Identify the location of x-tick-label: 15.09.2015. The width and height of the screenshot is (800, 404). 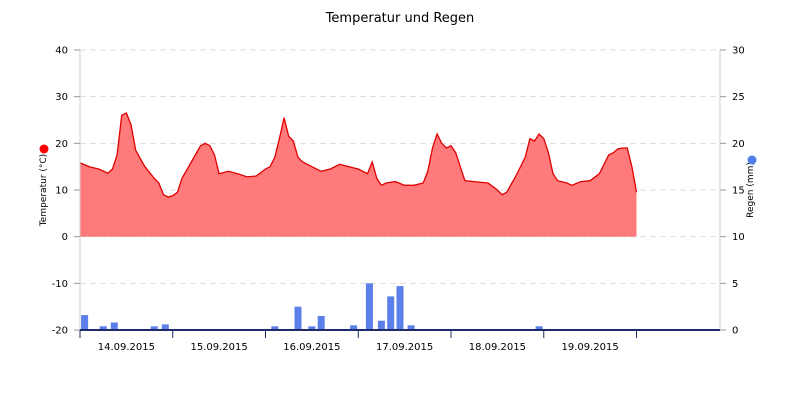
(218, 347).